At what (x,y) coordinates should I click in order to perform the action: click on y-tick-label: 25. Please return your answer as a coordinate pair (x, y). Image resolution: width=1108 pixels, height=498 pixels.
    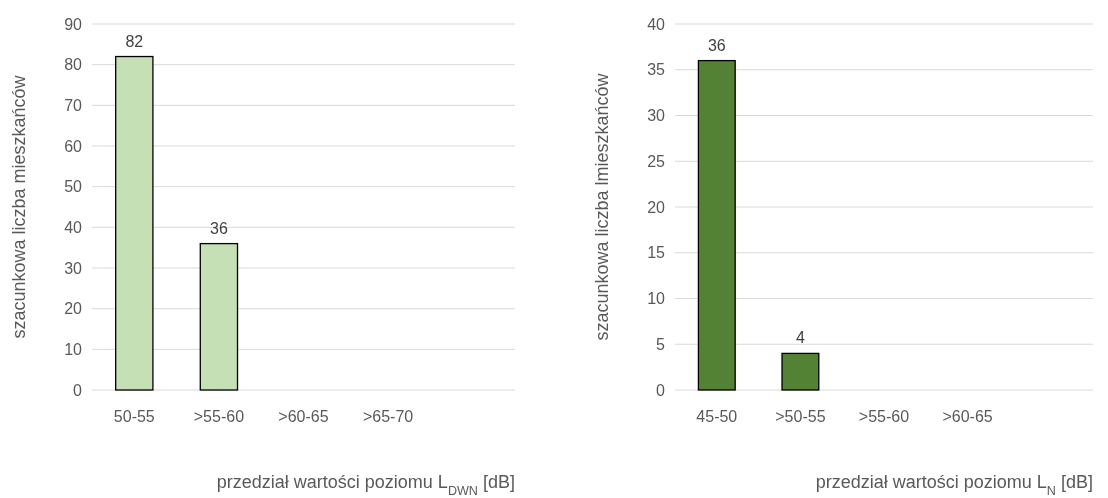
    Looking at the image, I should click on (656, 161).